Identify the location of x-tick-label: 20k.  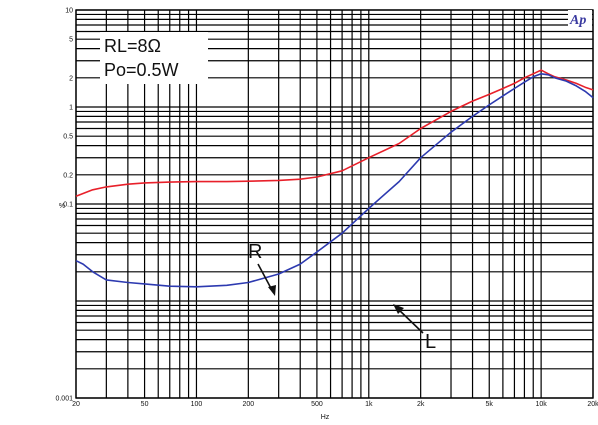
(592, 404).